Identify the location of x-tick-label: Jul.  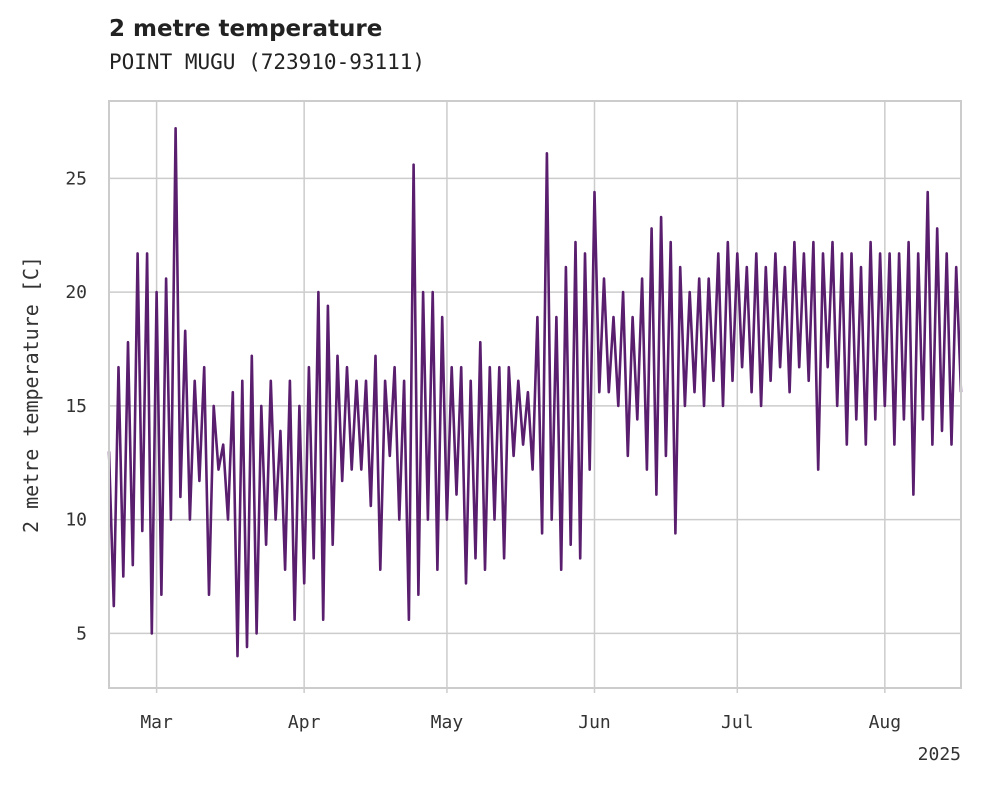
(737, 722).